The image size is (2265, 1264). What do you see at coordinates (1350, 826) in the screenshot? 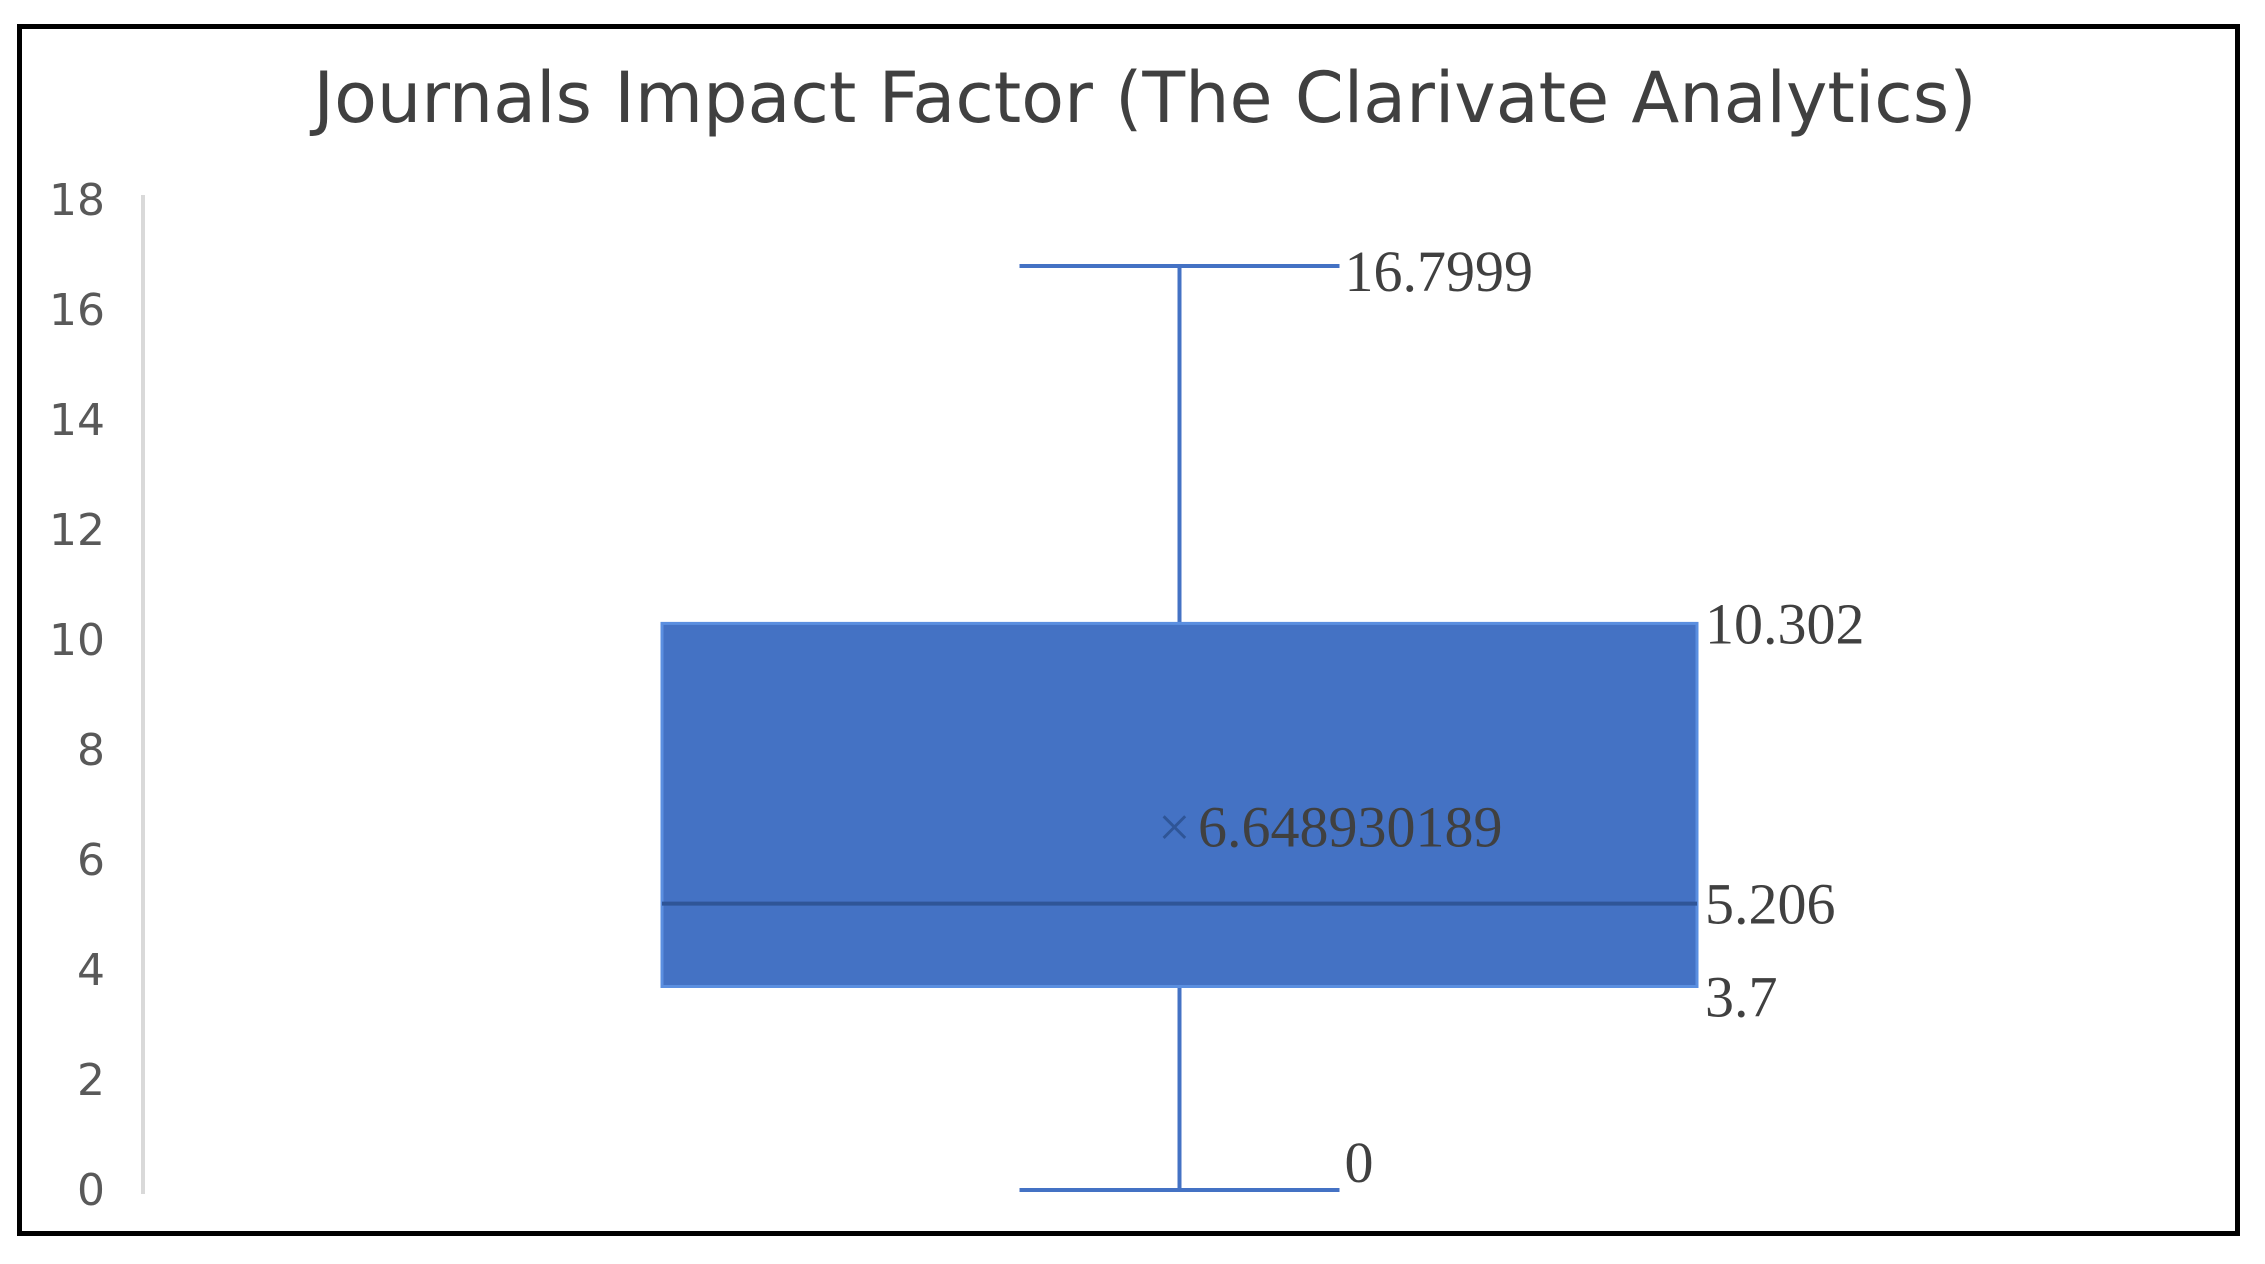
I see `mean-label: 6.648930189` at bounding box center [1350, 826].